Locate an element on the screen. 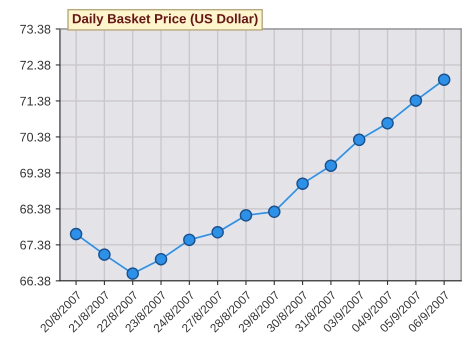 This screenshot has width=472, height=345. y-tick-label: 73.38 is located at coordinates (35, 29).